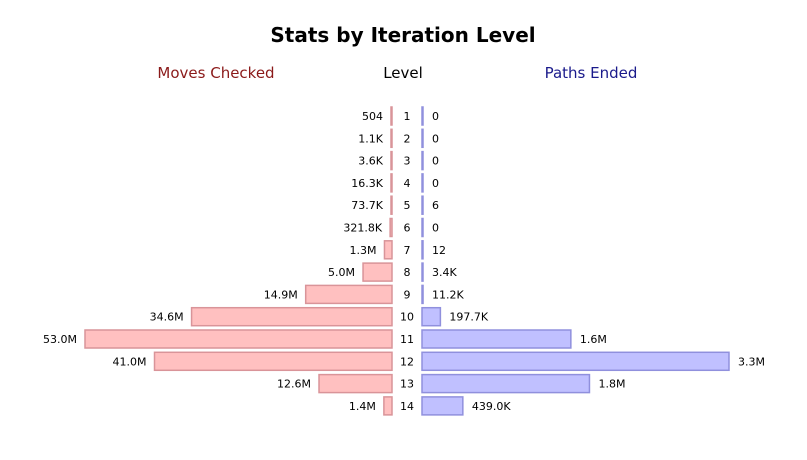 This screenshot has width=807, height=460. What do you see at coordinates (60, 339) in the screenshot?
I see `moves-checked-label: 53.0M` at bounding box center [60, 339].